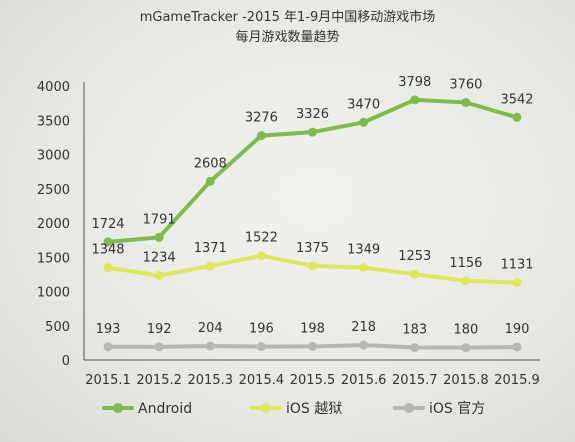 The image size is (575, 442). What do you see at coordinates (108, 380) in the screenshot?
I see `x-tick-label: 2015.1` at bounding box center [108, 380].